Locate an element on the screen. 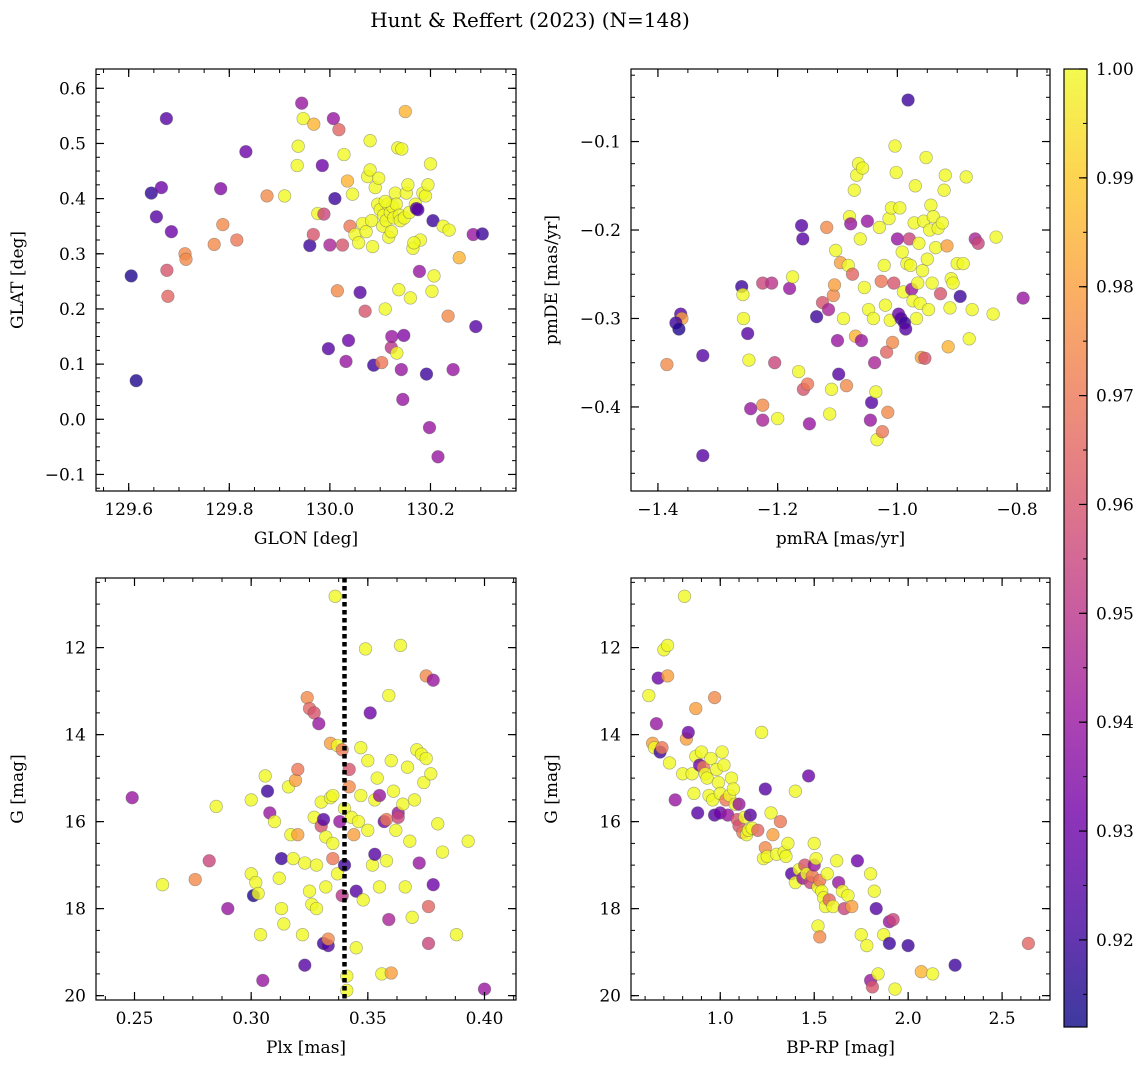 The height and width of the screenshot is (1068, 1148). x-tick-label: 0.40 is located at coordinates (485, 1019).